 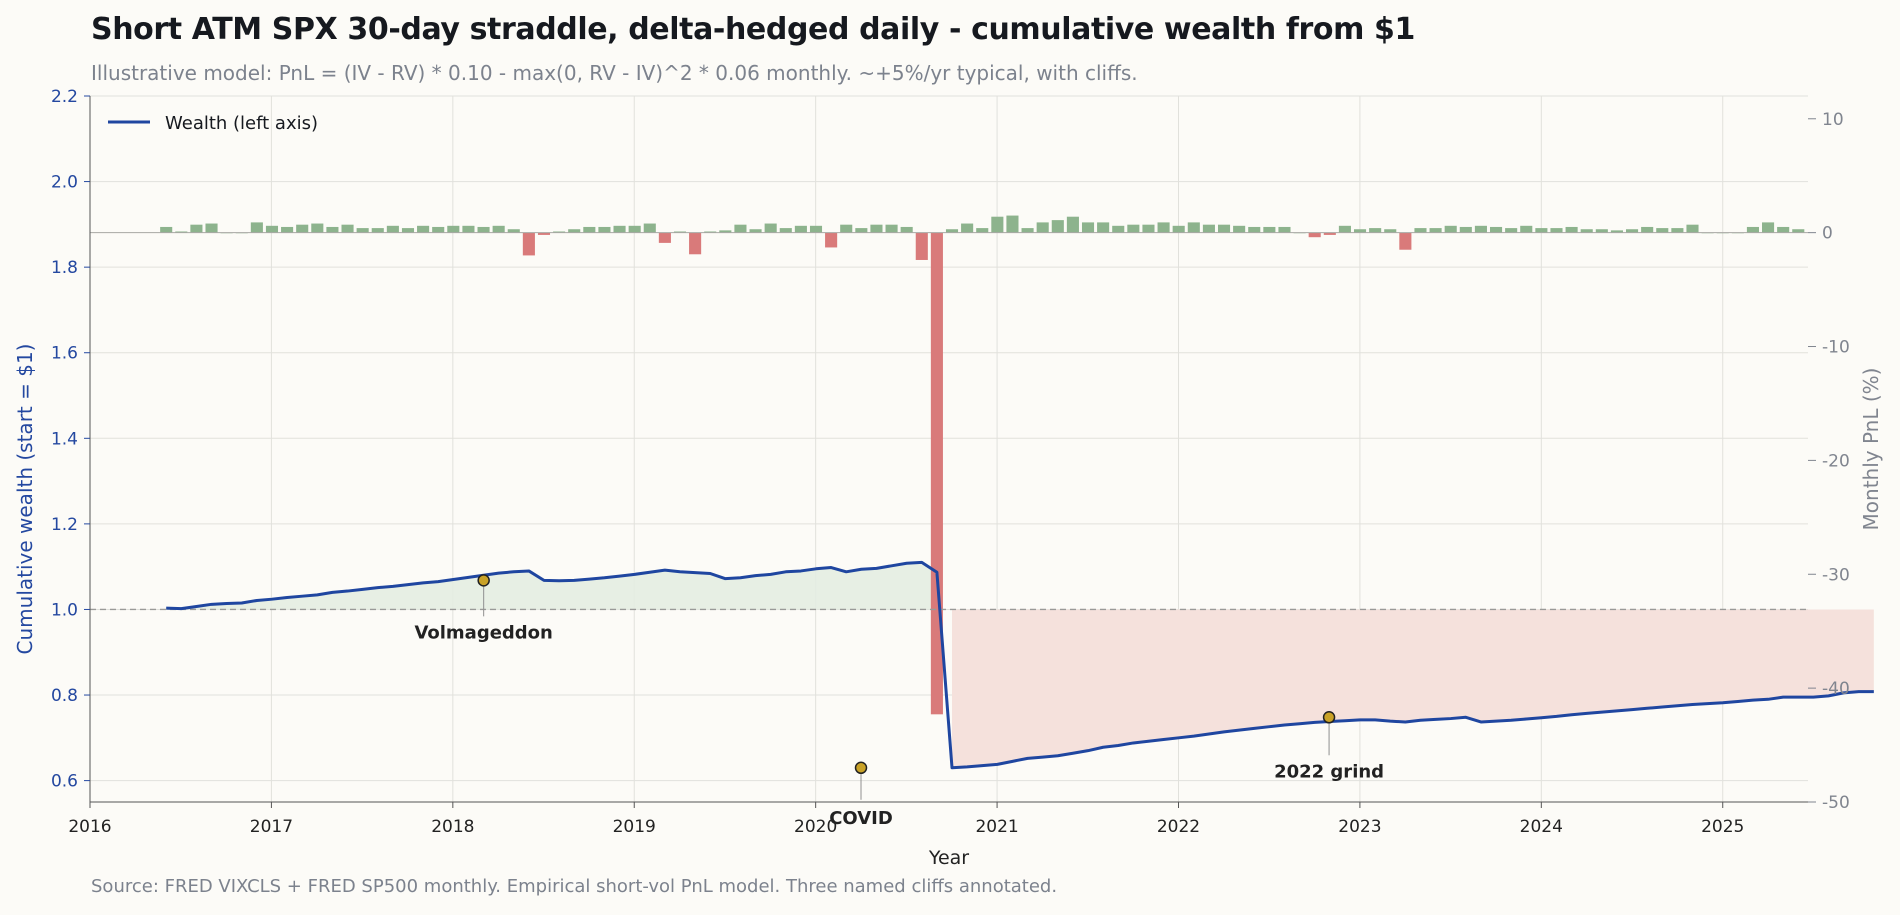 I want to click on gain-area, so click(x=551, y=586).